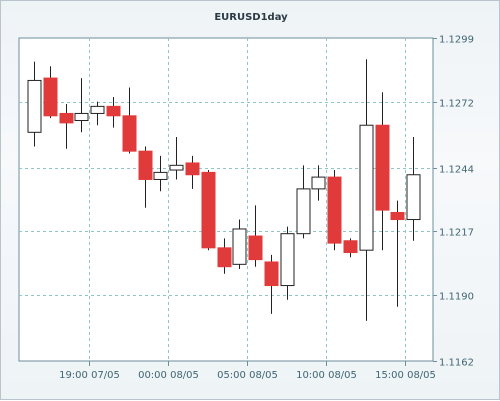  I want to click on x-tick-label: 10:00 08/05, so click(326, 375).